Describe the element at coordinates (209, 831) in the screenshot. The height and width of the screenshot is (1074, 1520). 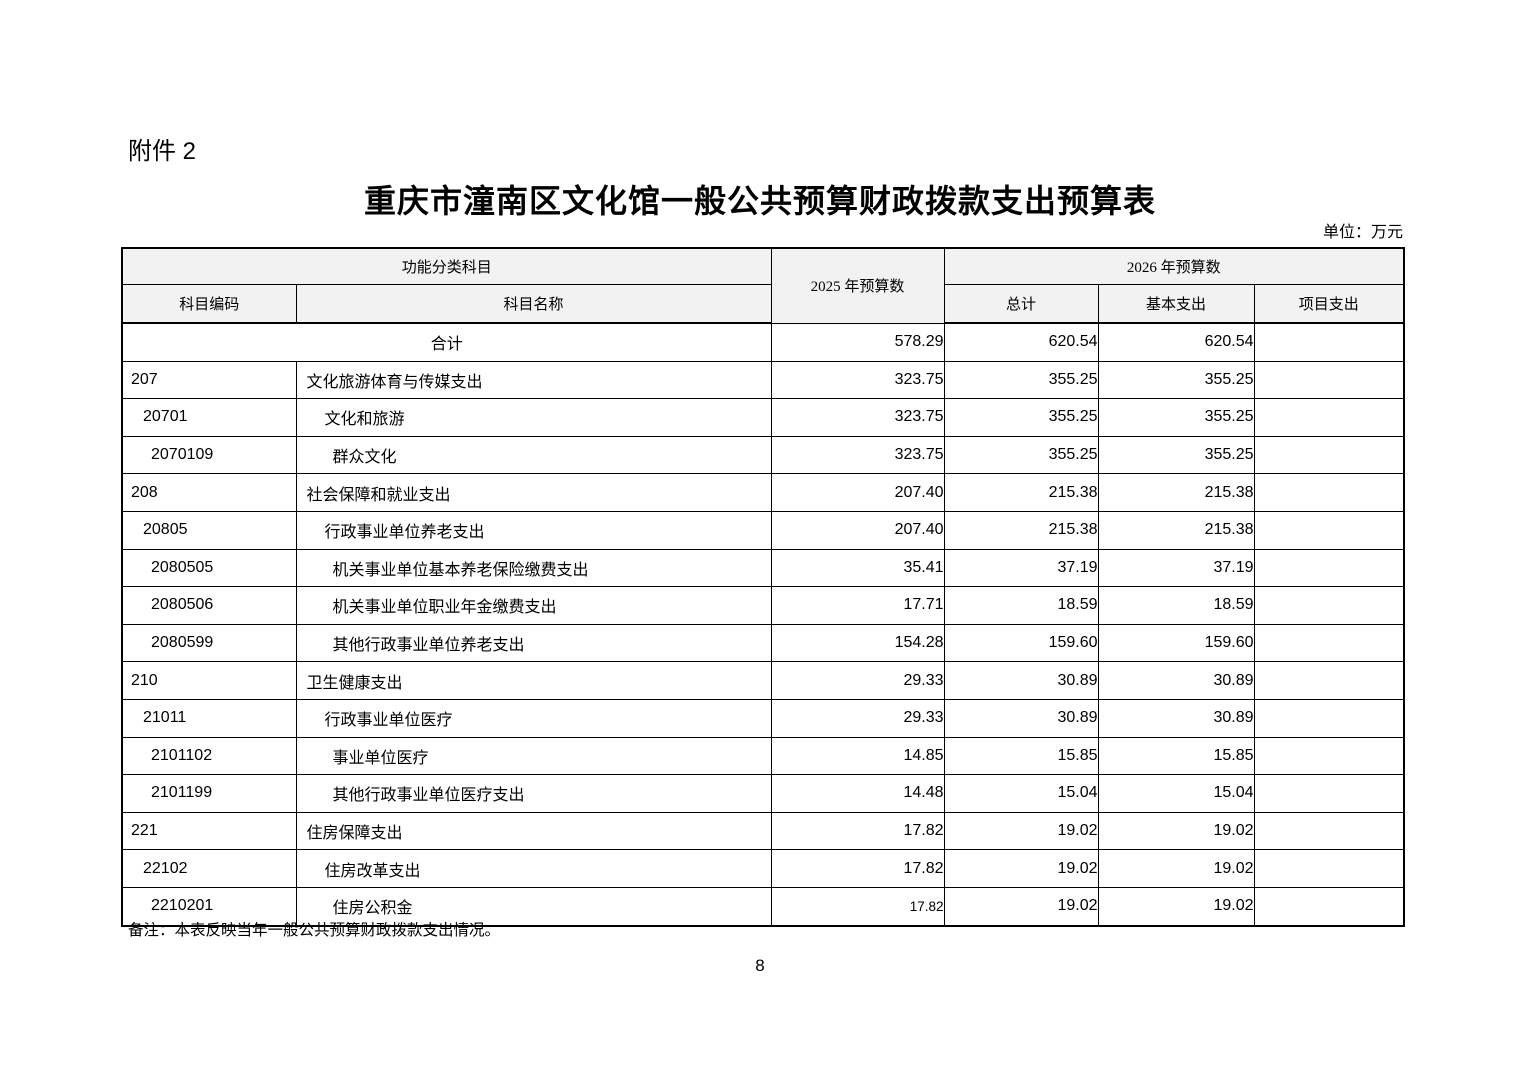
I see `subject-code-cell: 221` at that location.